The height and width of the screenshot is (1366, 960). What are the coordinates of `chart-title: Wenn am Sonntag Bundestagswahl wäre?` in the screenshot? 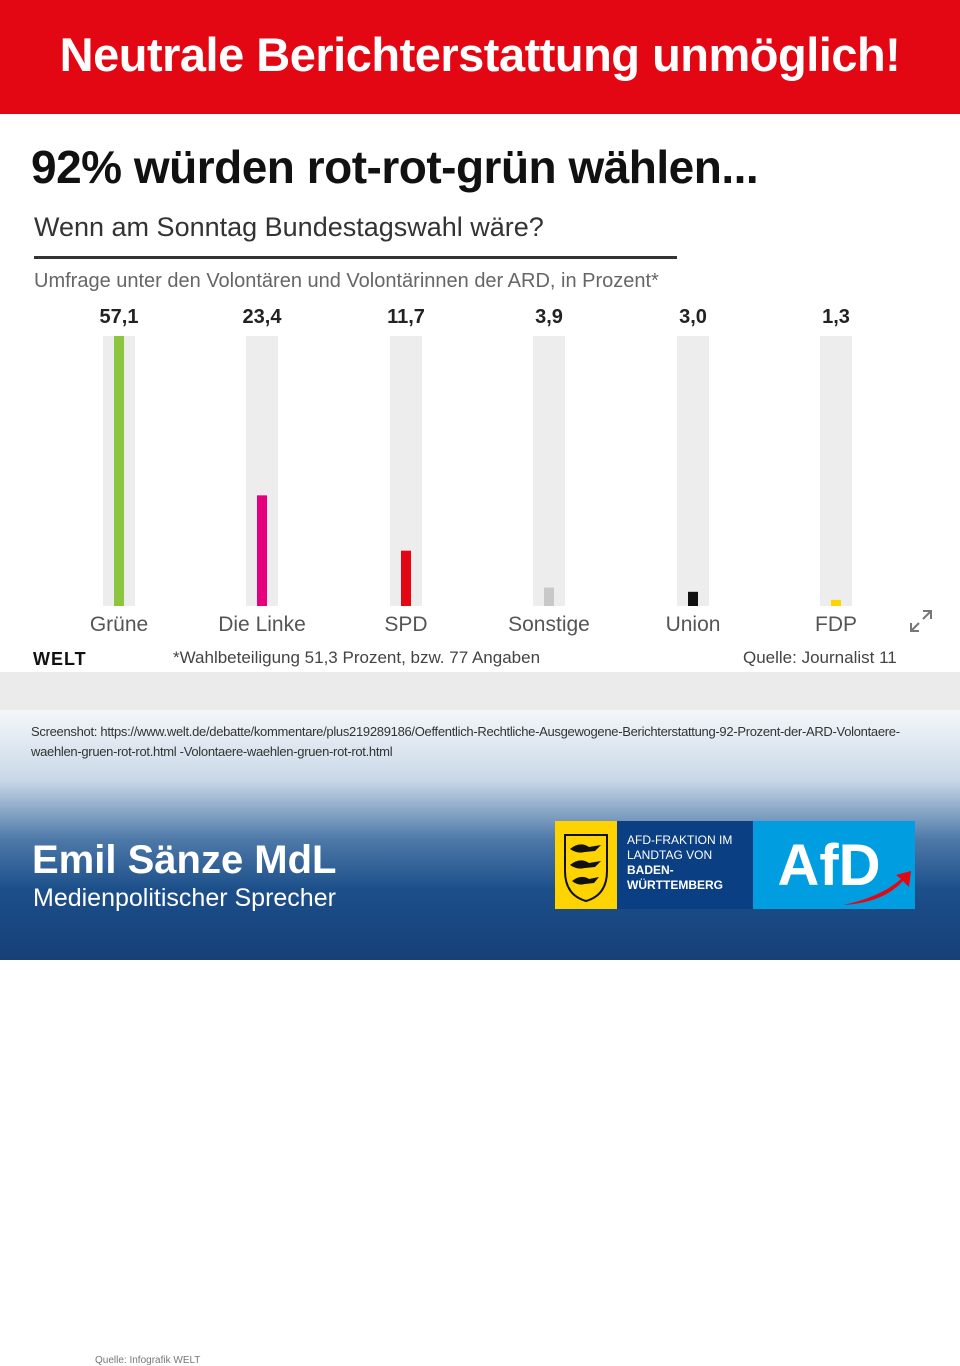 It's located at (289, 227).